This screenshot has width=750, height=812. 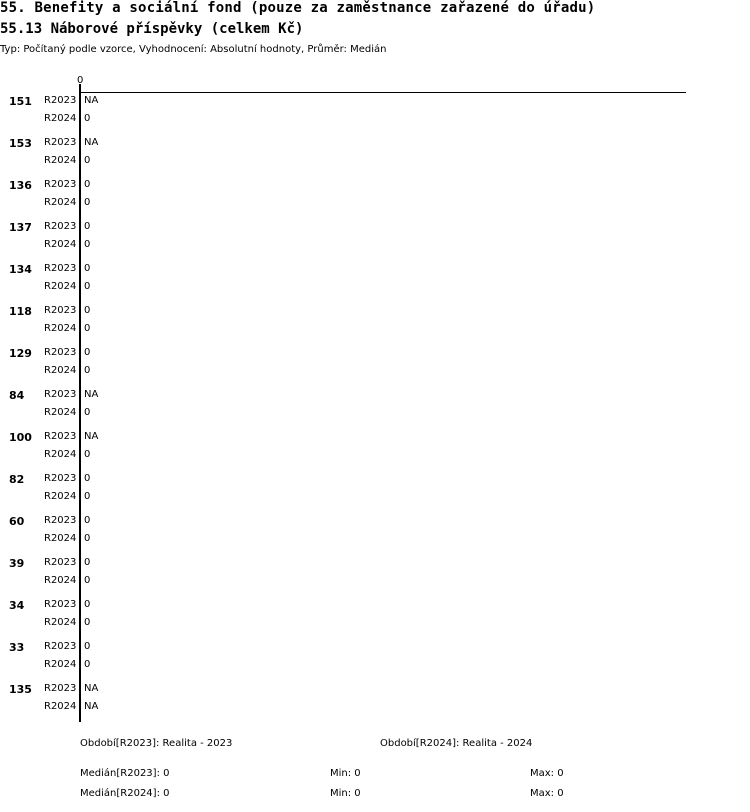 What do you see at coordinates (17, 647) in the screenshot?
I see `group-label: 33` at bounding box center [17, 647].